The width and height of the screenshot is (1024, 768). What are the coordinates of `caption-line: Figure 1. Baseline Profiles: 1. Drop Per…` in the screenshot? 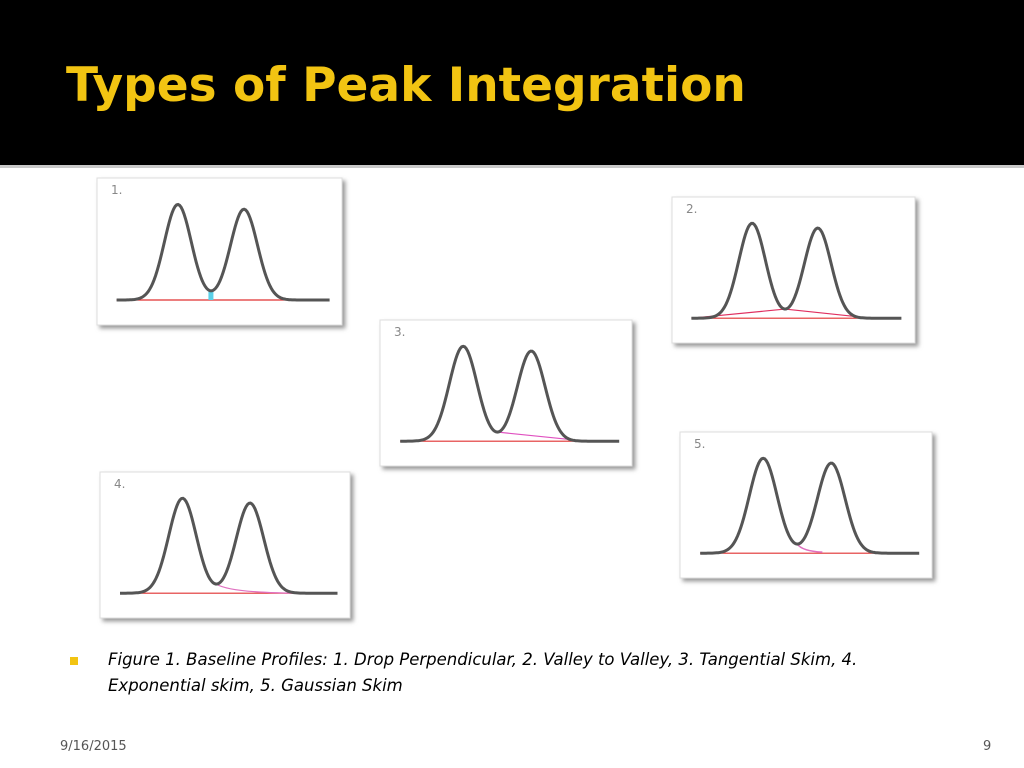 It's located at (483, 659).